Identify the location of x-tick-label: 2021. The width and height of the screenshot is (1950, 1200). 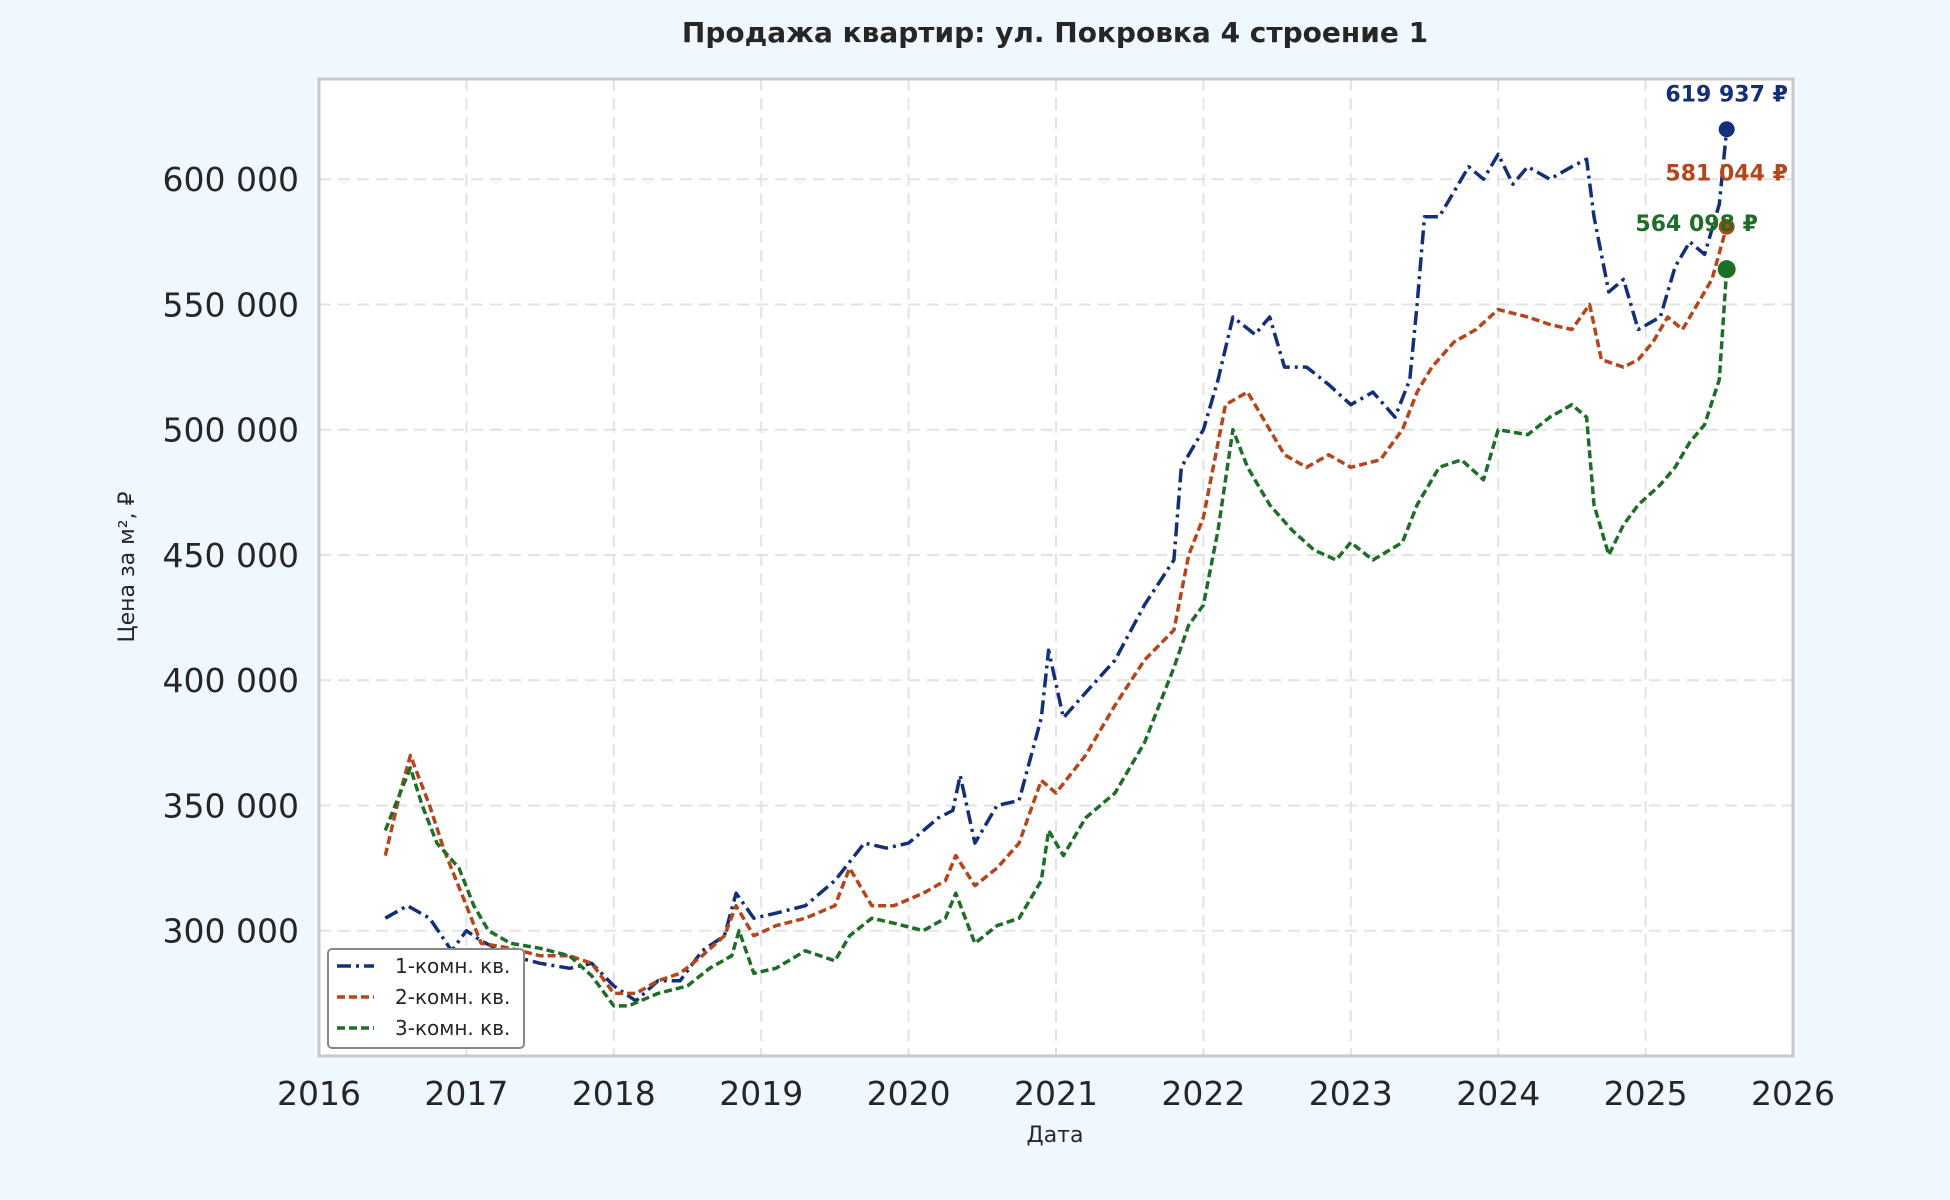
(1056, 1093).